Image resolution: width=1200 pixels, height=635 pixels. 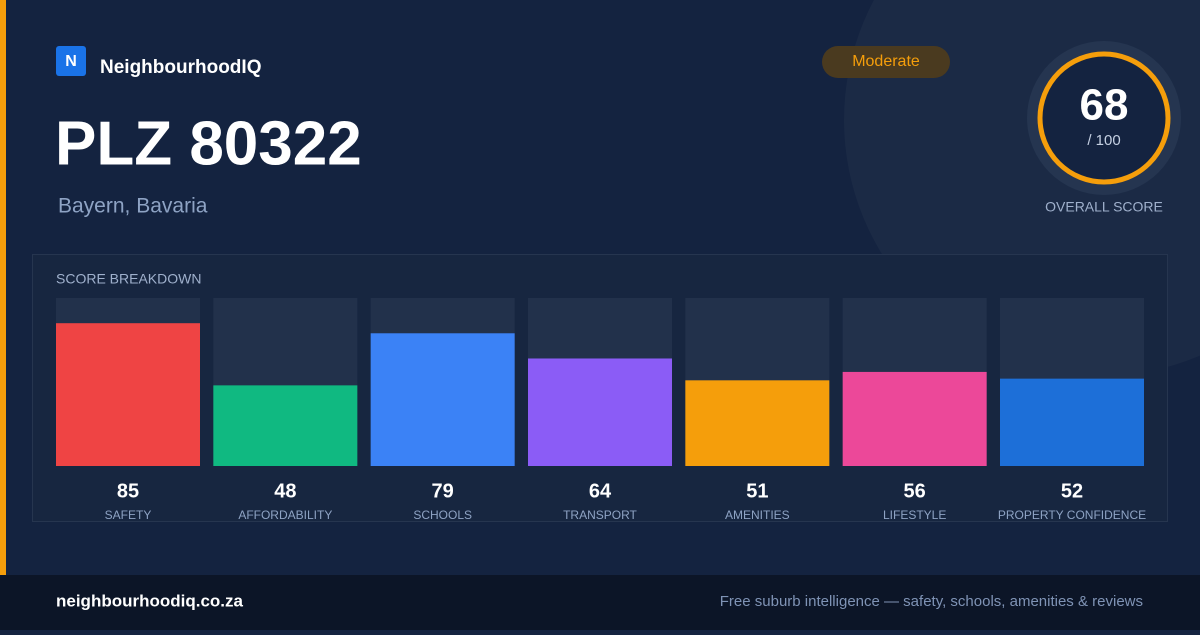 I want to click on score-max: / 100, so click(x=1103, y=140).